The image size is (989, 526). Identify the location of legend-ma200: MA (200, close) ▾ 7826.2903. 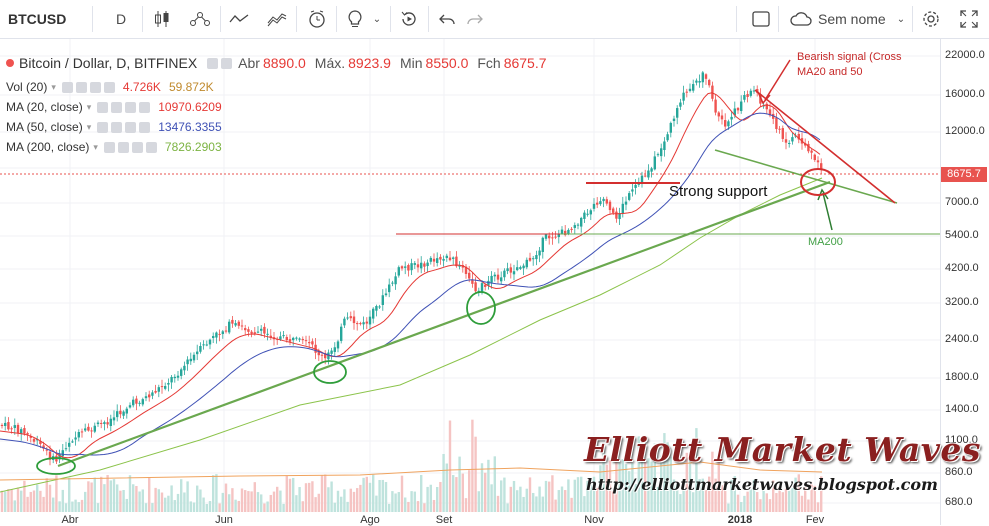
(114, 147).